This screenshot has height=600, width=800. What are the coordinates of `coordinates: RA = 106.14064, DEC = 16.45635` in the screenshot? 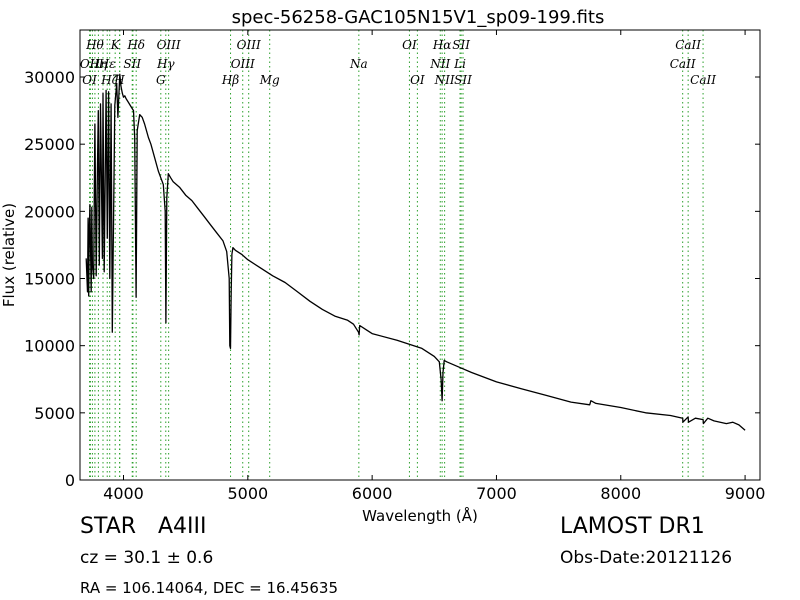 It's located at (209, 588).